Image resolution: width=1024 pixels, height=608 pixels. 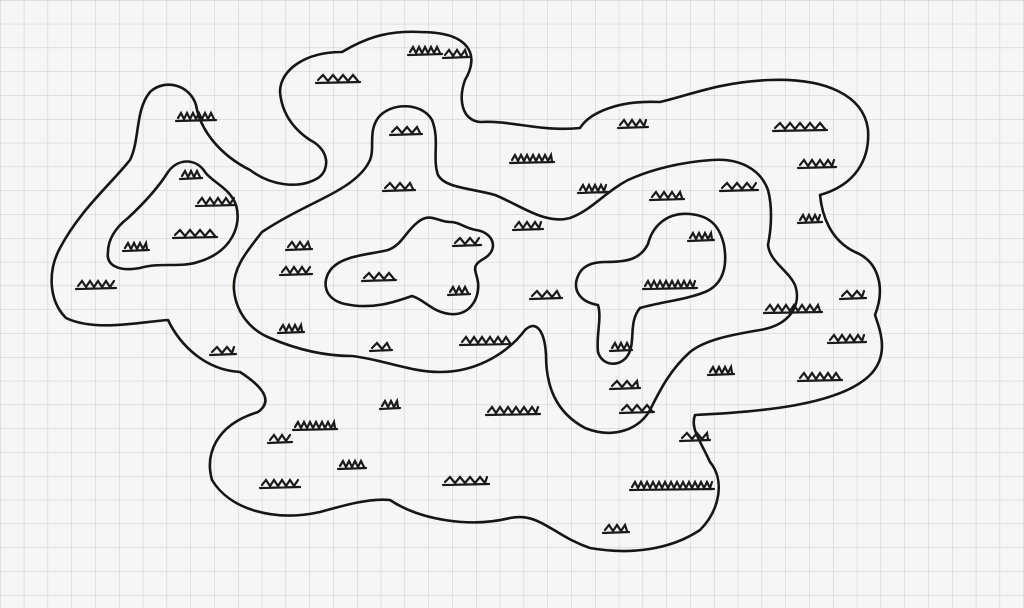 What do you see at coordinates (409, 266) in the screenshot?
I see `dark-blue-zone-center` at bounding box center [409, 266].